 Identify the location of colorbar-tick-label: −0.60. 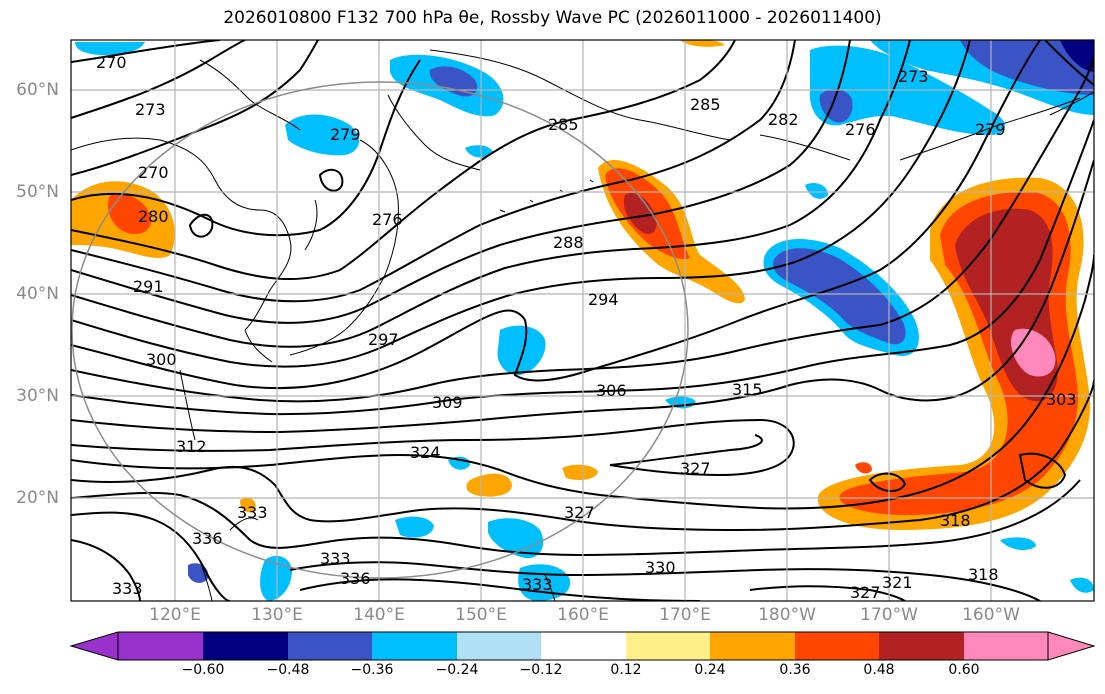
(203, 670).